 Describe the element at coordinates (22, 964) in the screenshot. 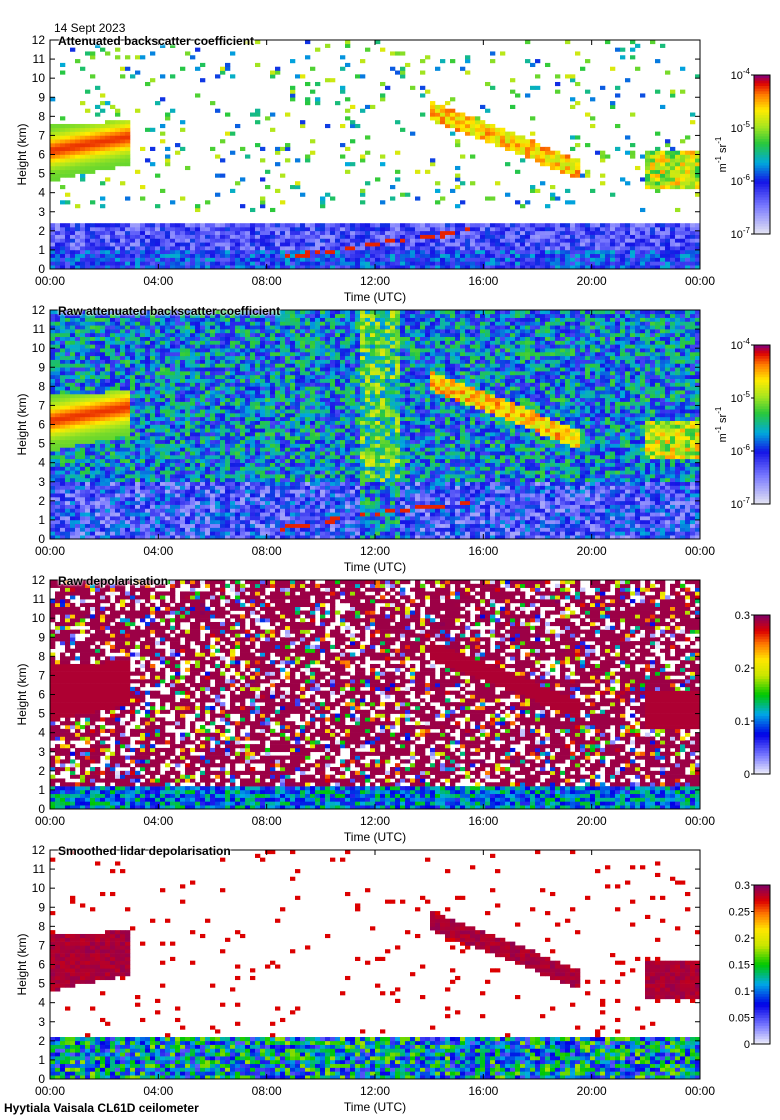

I see `y-axis-label: Height (km)` at that location.